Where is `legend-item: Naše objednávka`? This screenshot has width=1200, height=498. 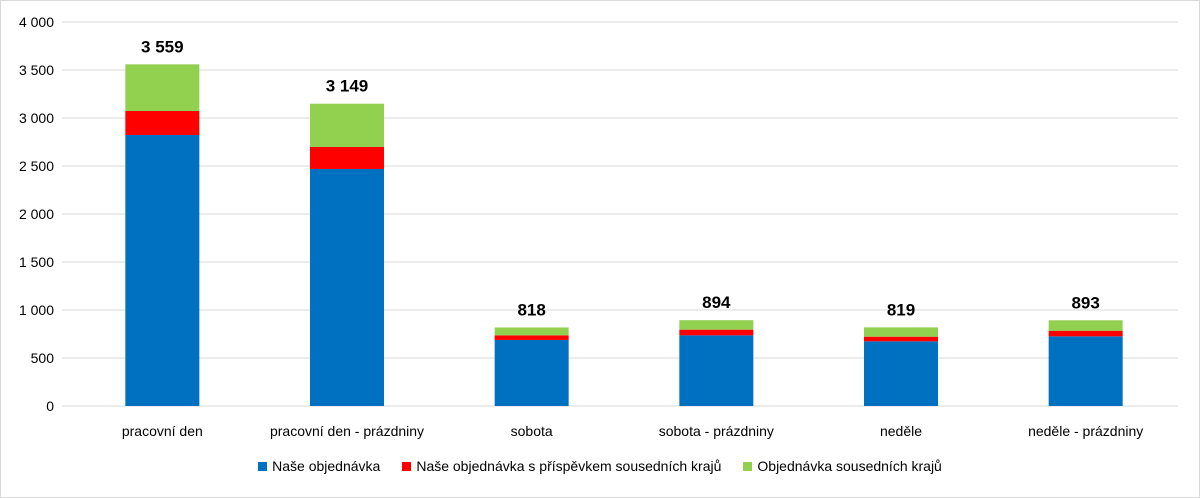 legend-item: Naše objednávka is located at coordinates (319, 466).